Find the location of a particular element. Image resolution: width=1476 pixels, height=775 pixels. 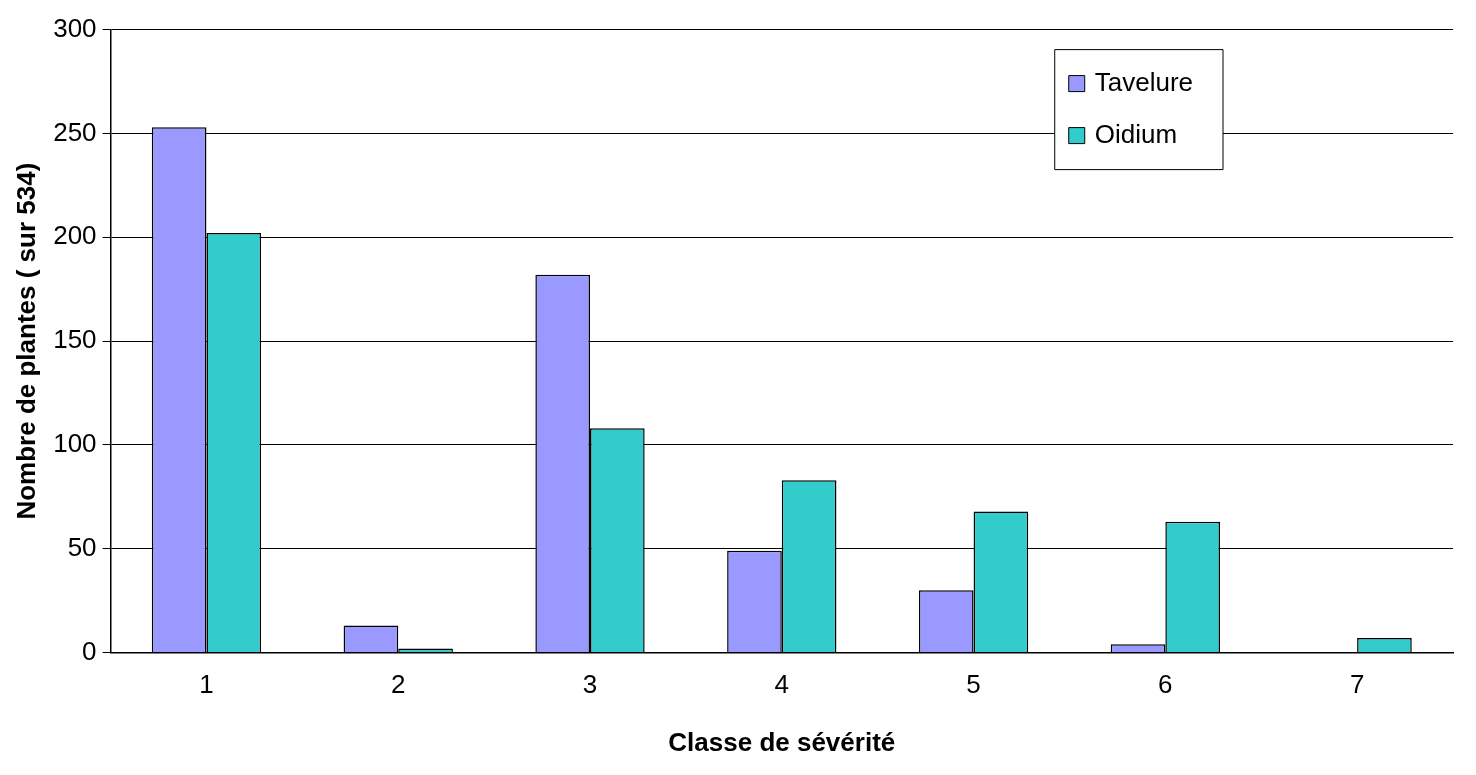

y-tick-label: 250 is located at coordinates (75, 131).